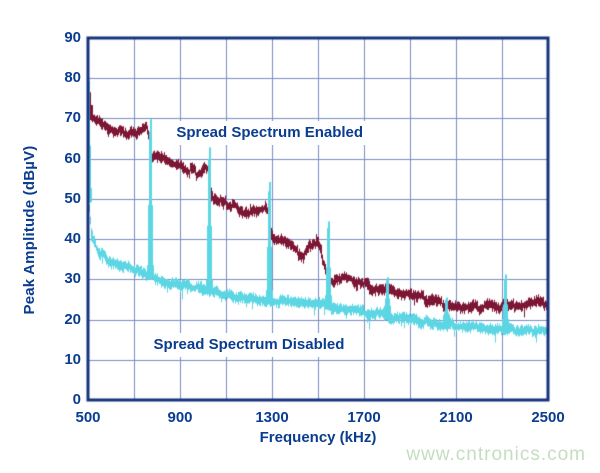 The image size is (600, 473). Describe the element at coordinates (72, 118) in the screenshot. I see `y-tick-label: 70` at that location.